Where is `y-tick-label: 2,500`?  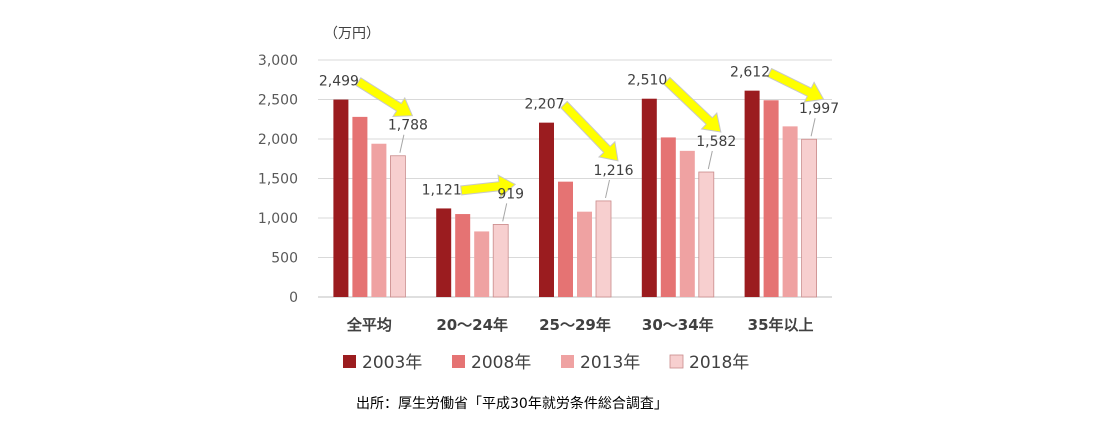 y-tick-label: 2,500 is located at coordinates (278, 101).